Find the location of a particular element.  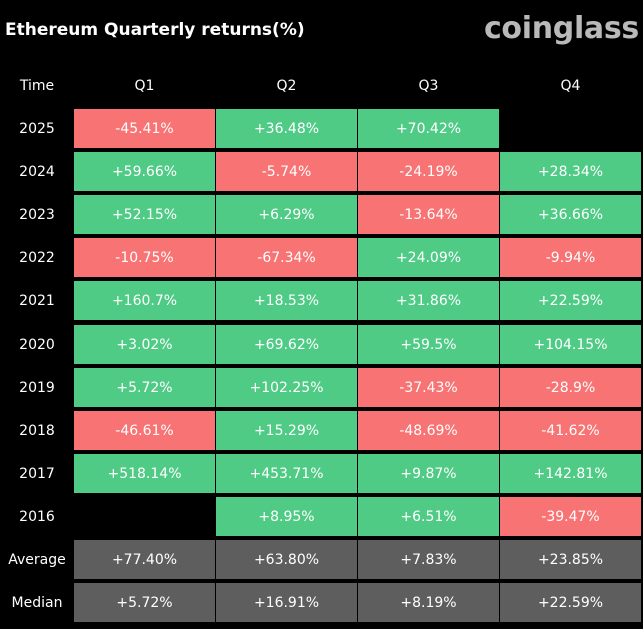

return-cell: +24.09% is located at coordinates (428, 257).